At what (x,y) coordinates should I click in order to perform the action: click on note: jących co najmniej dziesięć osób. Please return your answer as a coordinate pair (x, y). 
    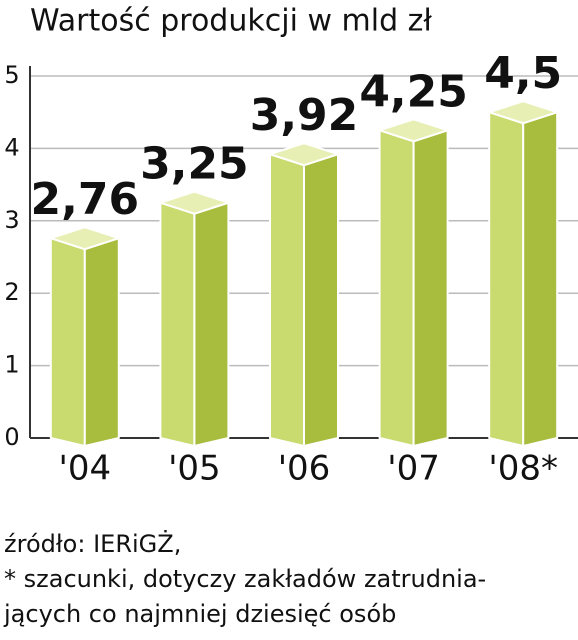
    Looking at the image, I should click on (199, 614).